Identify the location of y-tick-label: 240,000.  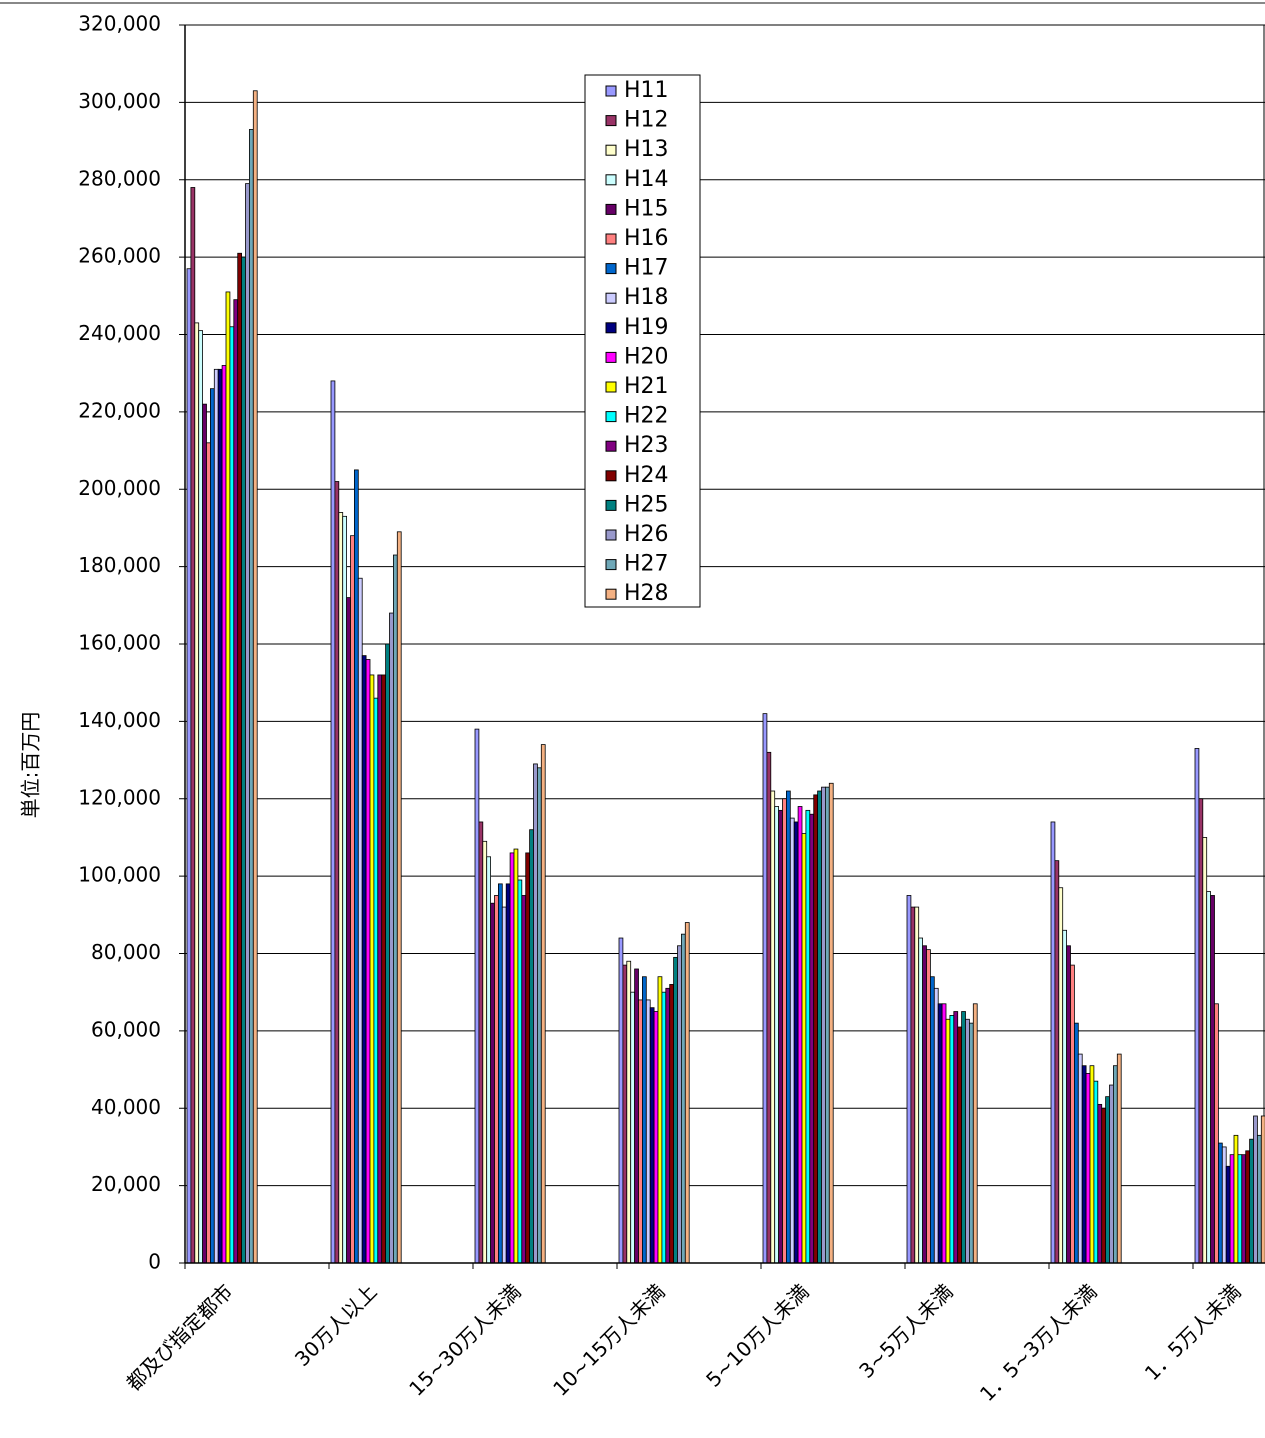
(119, 333).